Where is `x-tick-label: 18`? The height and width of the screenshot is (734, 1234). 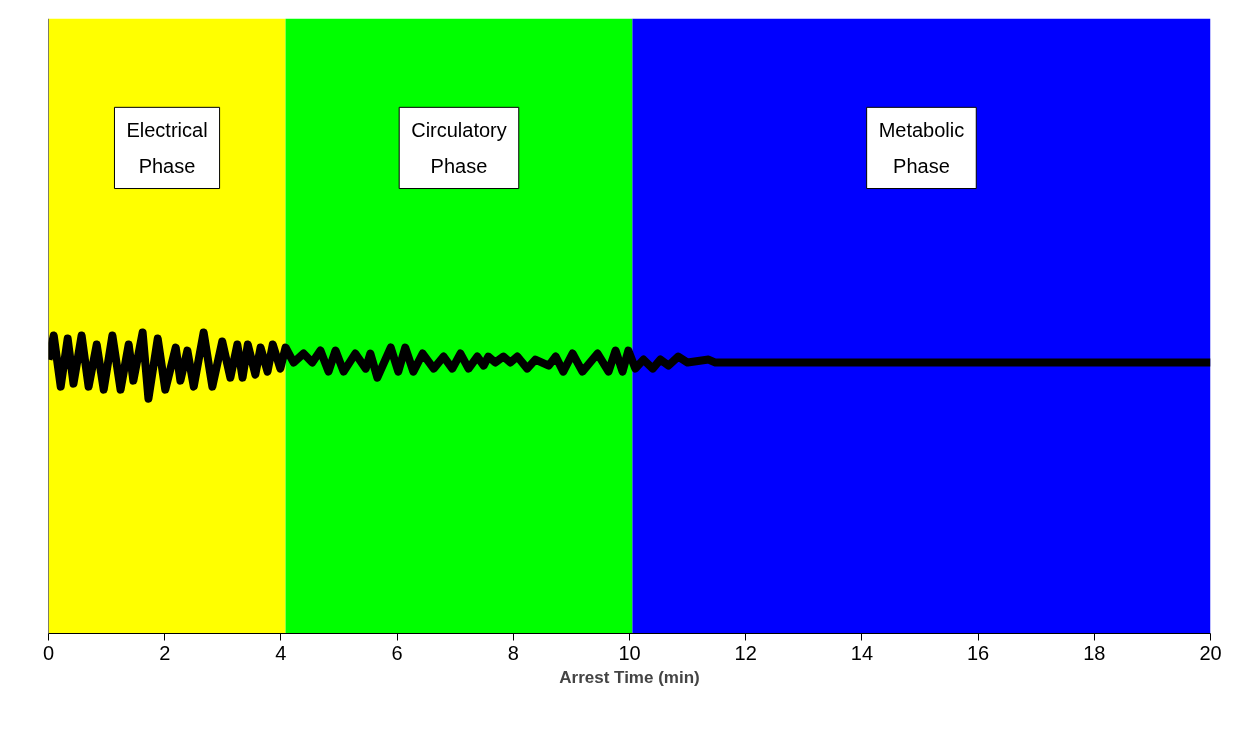 x-tick-label: 18 is located at coordinates (1094, 652).